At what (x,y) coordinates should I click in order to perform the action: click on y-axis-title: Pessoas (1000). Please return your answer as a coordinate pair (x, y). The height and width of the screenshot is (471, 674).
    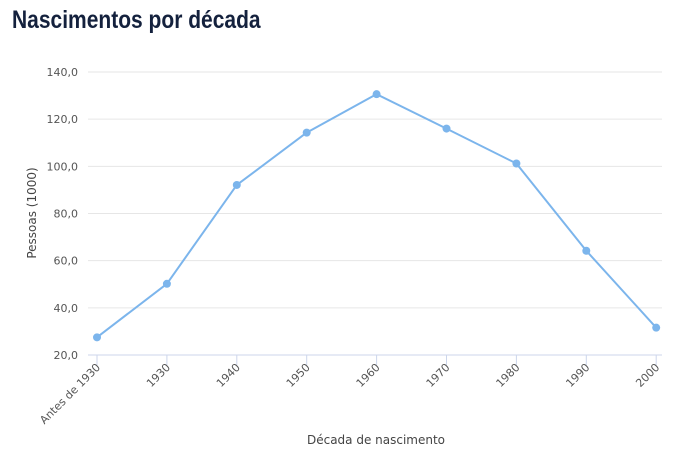
    Looking at the image, I should click on (32, 212).